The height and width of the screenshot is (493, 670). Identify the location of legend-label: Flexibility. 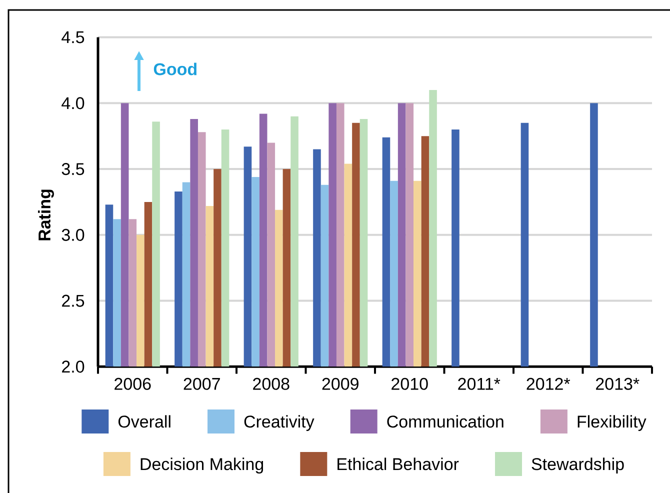
(612, 423).